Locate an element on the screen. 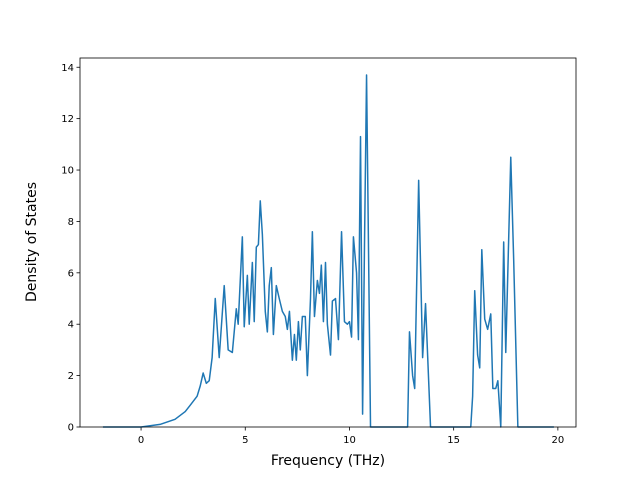 The height and width of the screenshot is (484, 640). x-tick-label: 10 is located at coordinates (349, 440).